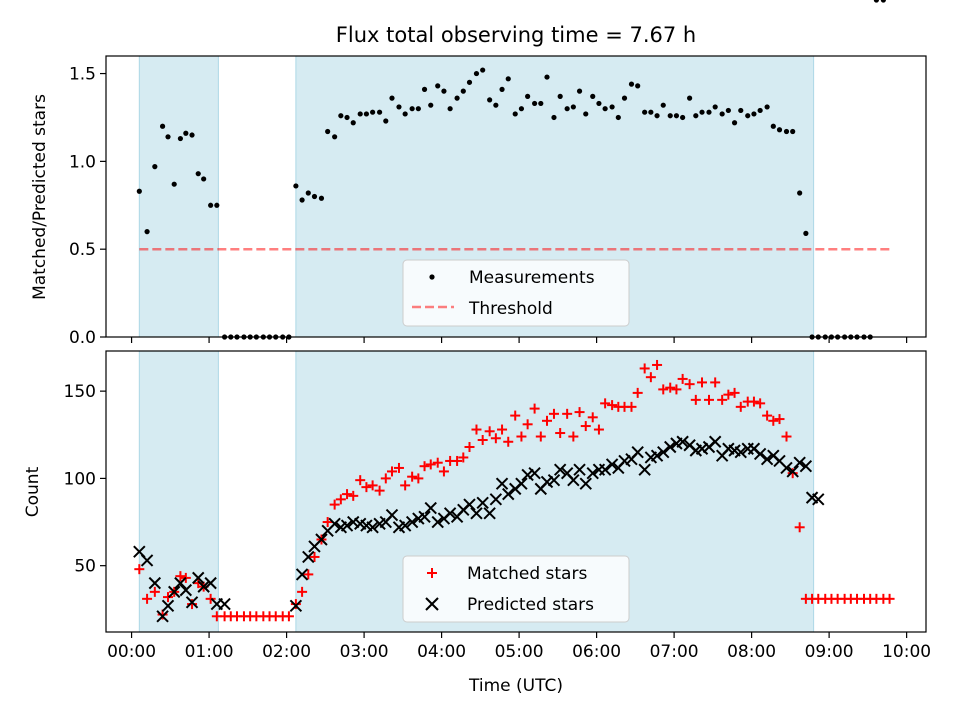 This screenshot has height=720, width=960. I want to click on x-tick-label: 03:00, so click(364, 652).